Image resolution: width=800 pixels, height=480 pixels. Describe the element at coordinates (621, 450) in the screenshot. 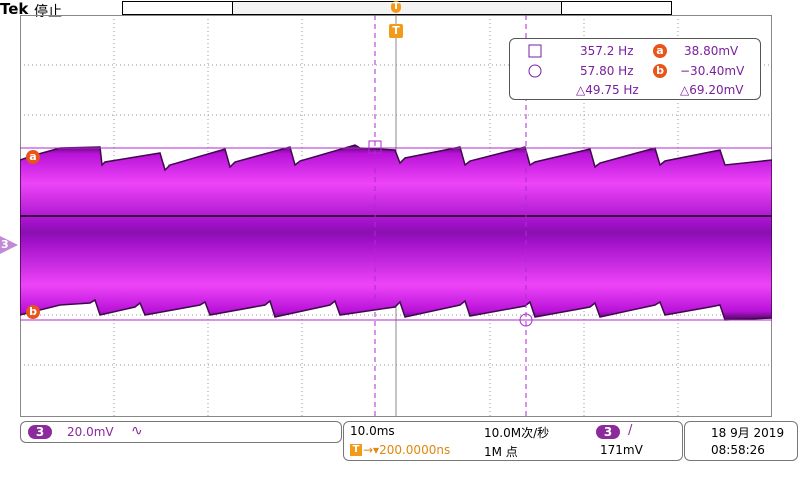

I see `trigger-level: 171mV` at that location.